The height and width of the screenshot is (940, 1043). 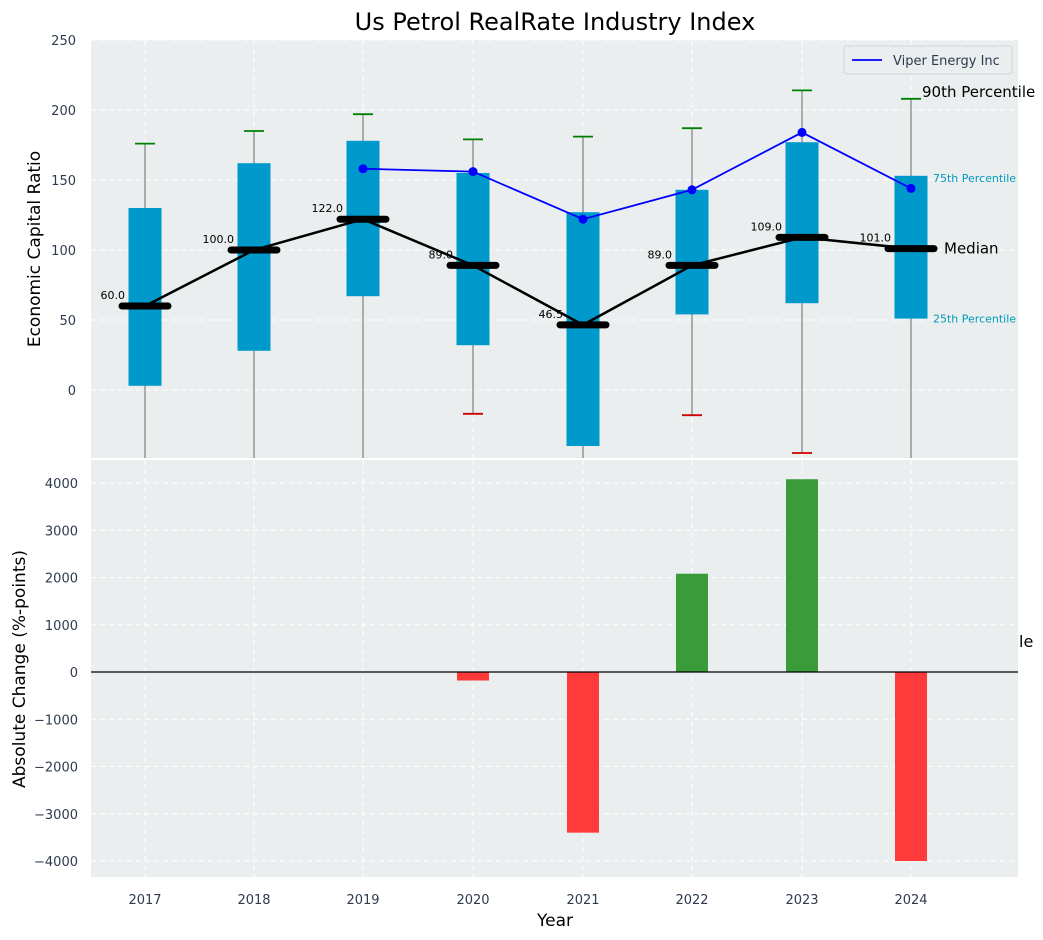 I want to click on median-data-label: 101.0, so click(x=876, y=238).